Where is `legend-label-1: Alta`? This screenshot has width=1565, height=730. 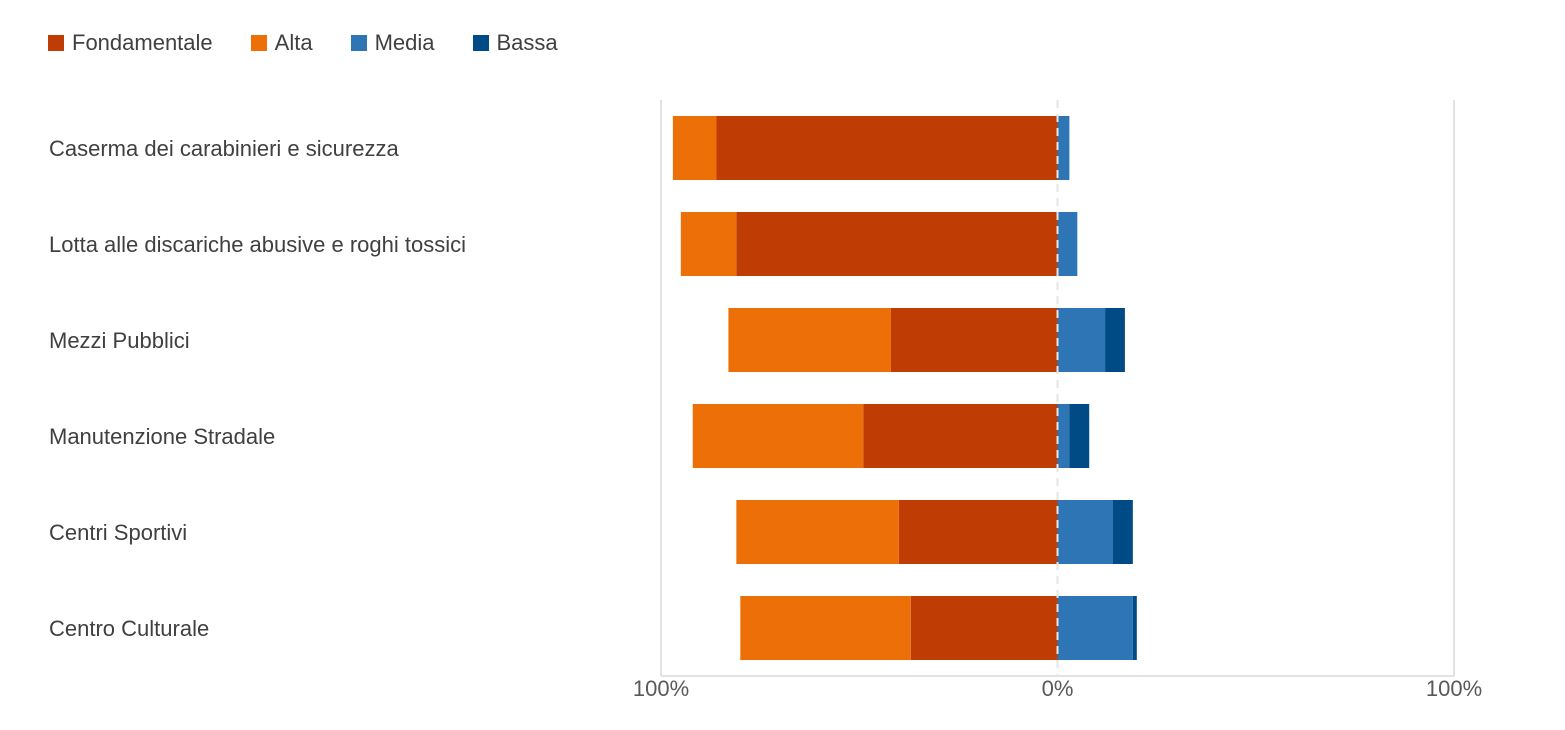
legend-label-1: Alta is located at coordinates (293, 42).